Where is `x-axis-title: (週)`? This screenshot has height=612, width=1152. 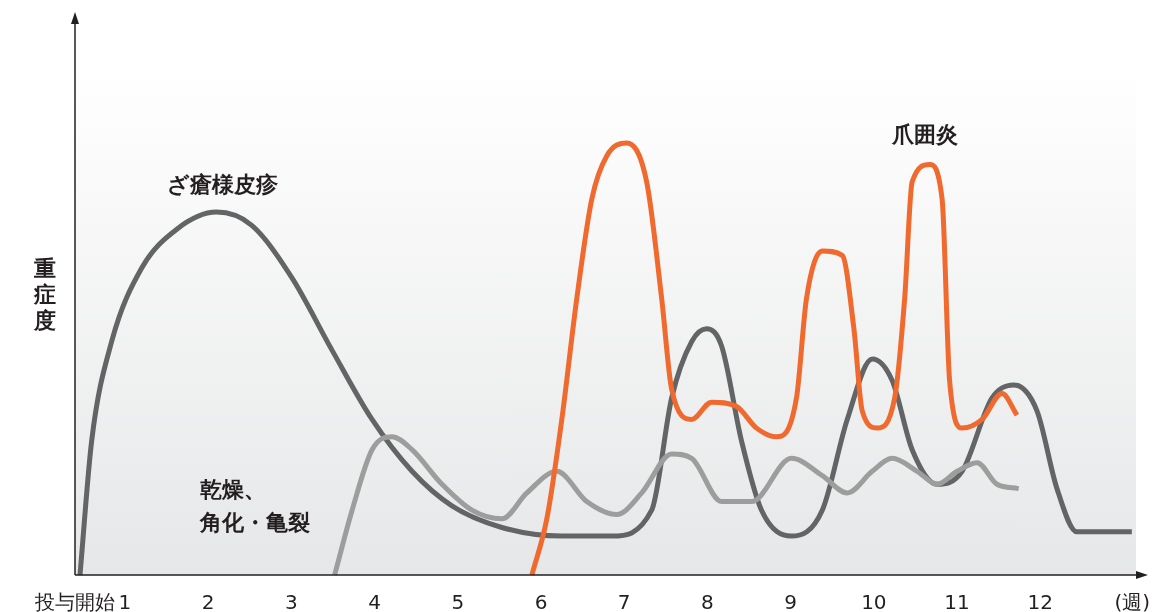 x-axis-title: (週) is located at coordinates (1132, 601).